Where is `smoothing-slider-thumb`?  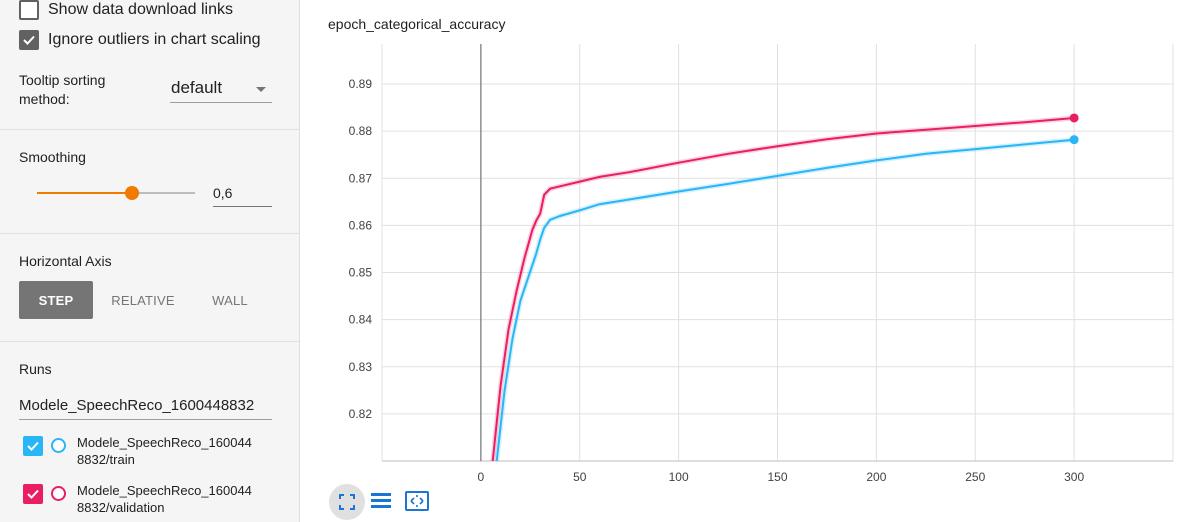 smoothing-slider-thumb is located at coordinates (131, 193).